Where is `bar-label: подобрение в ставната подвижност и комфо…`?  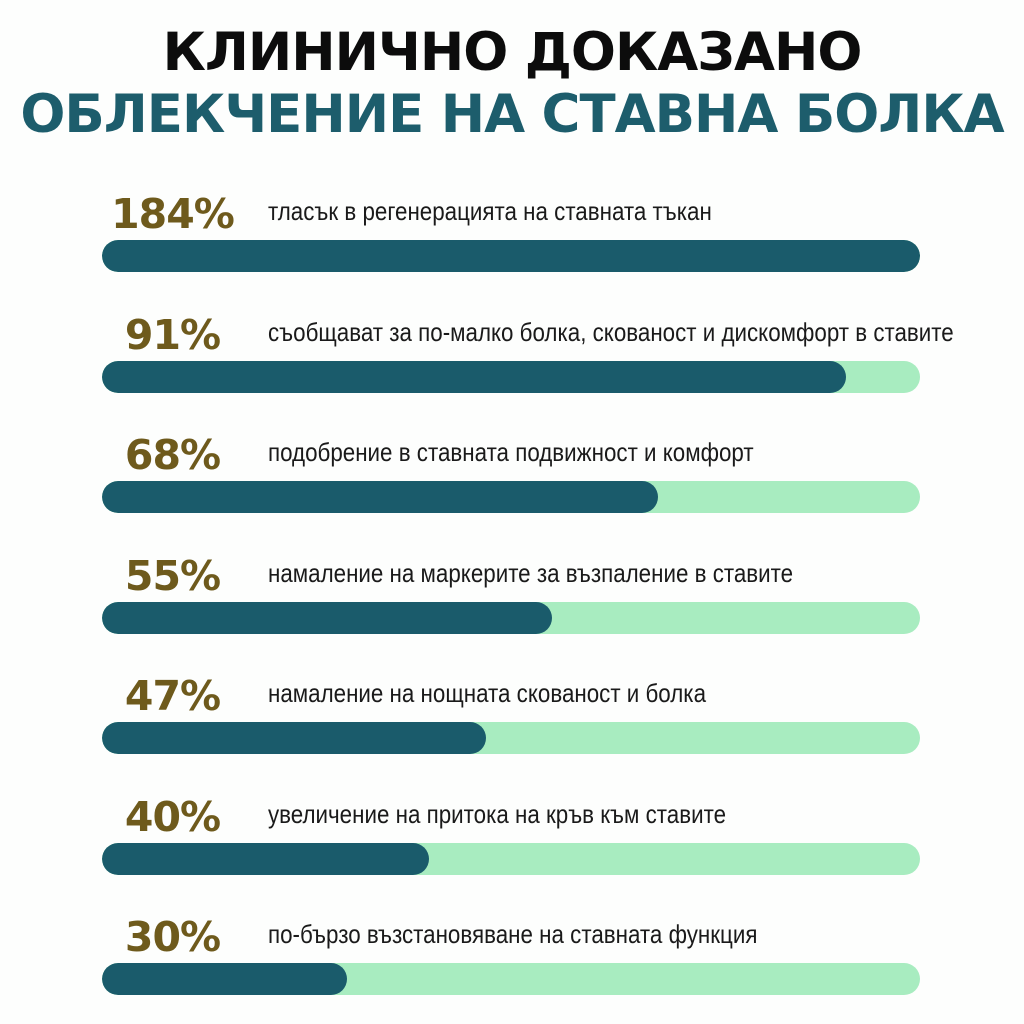 bar-label: подобрение в ставната подвижност и комфо… is located at coordinates (511, 452).